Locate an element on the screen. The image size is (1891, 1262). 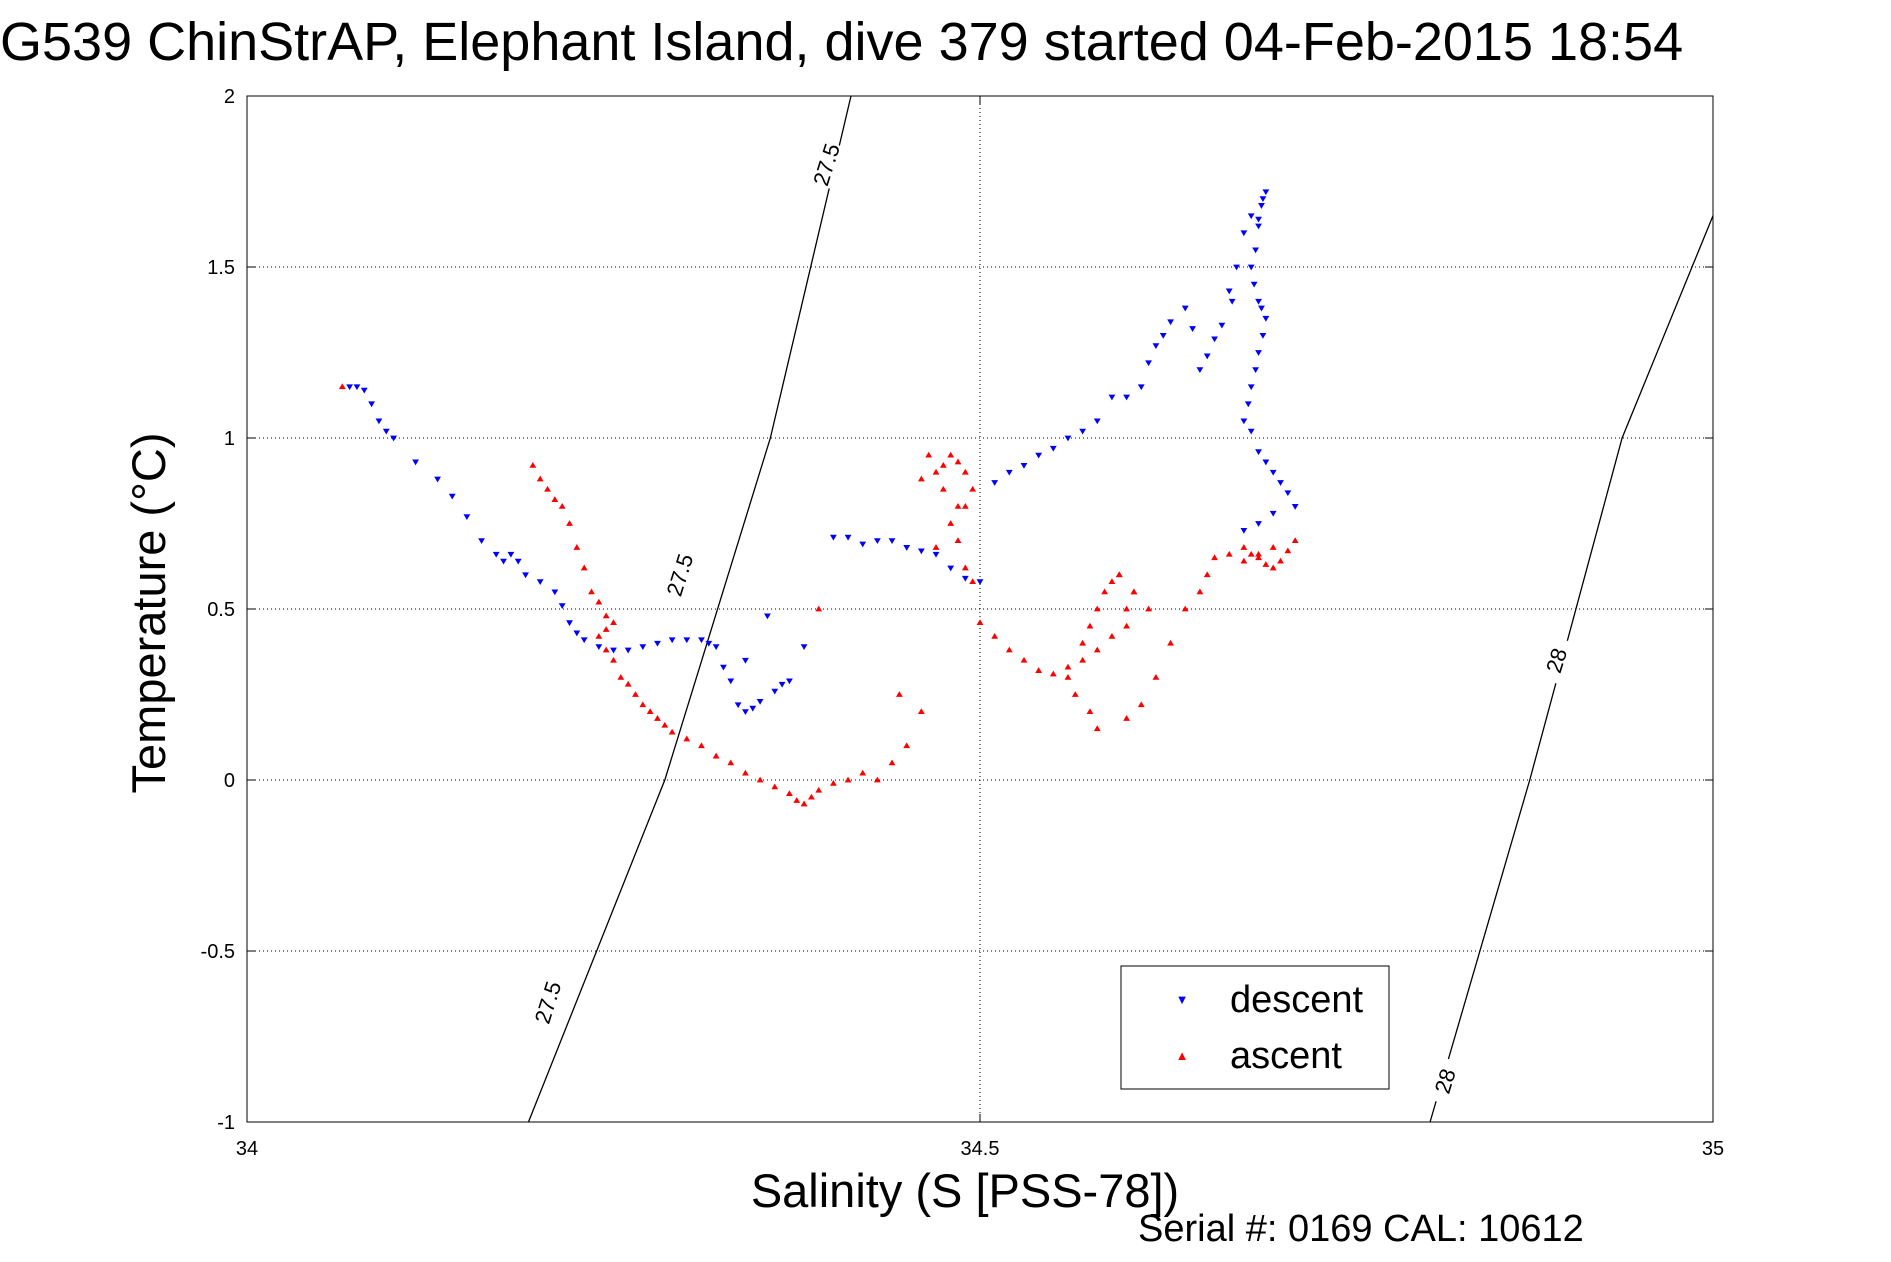
legend-label-descent: descent is located at coordinates (1297, 1000).